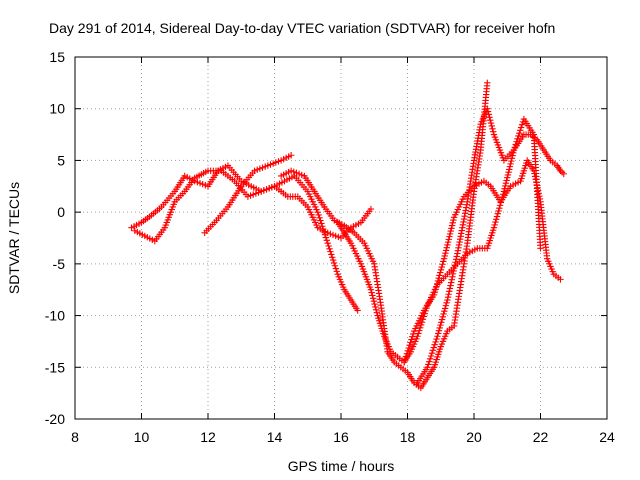 This screenshot has width=640, height=480. I want to click on x-tick-label: 24, so click(607, 437).